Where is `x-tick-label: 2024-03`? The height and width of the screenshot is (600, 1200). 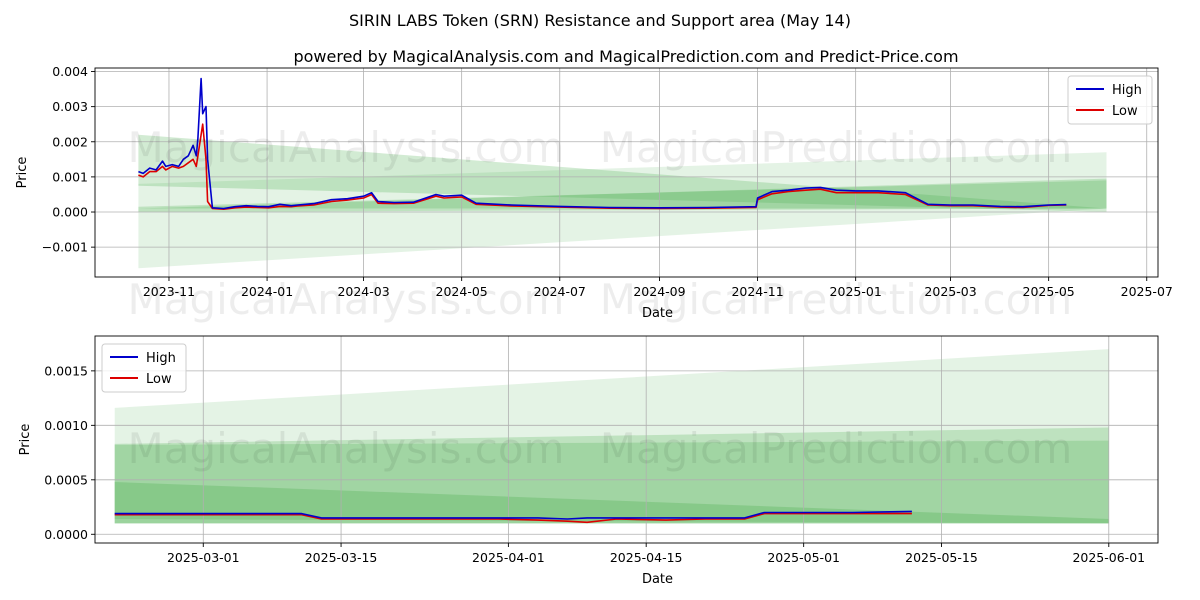
x-tick-label: 2024-03 is located at coordinates (363, 291).